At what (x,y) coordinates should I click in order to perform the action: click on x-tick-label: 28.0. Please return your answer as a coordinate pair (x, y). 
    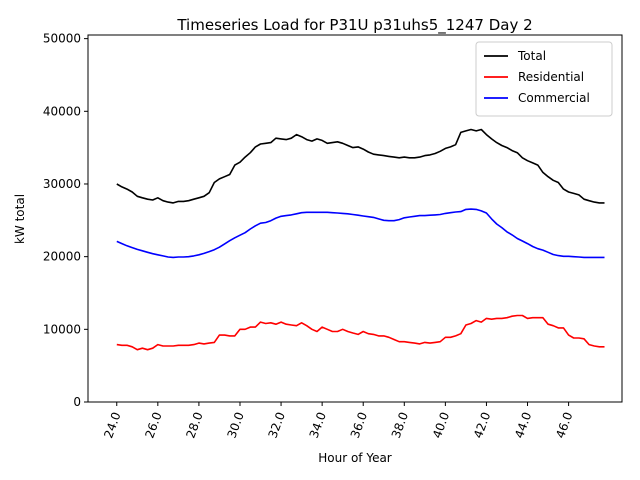
    Looking at the image, I should click on (194, 425).